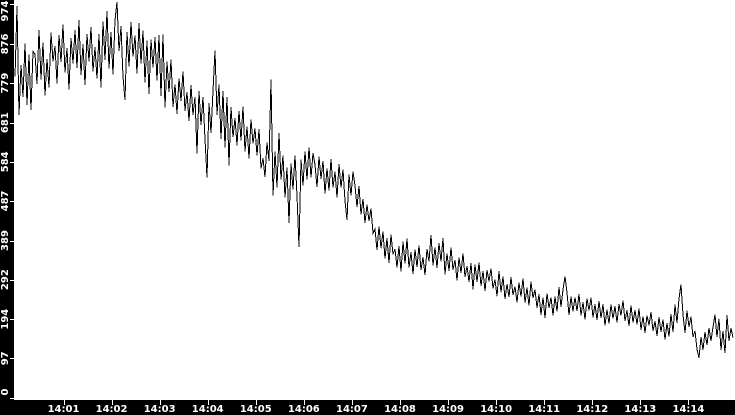 This screenshot has width=735, height=415. Describe the element at coordinates (400, 409) in the screenshot. I see `x-axis-tick-label: 14:08` at that location.